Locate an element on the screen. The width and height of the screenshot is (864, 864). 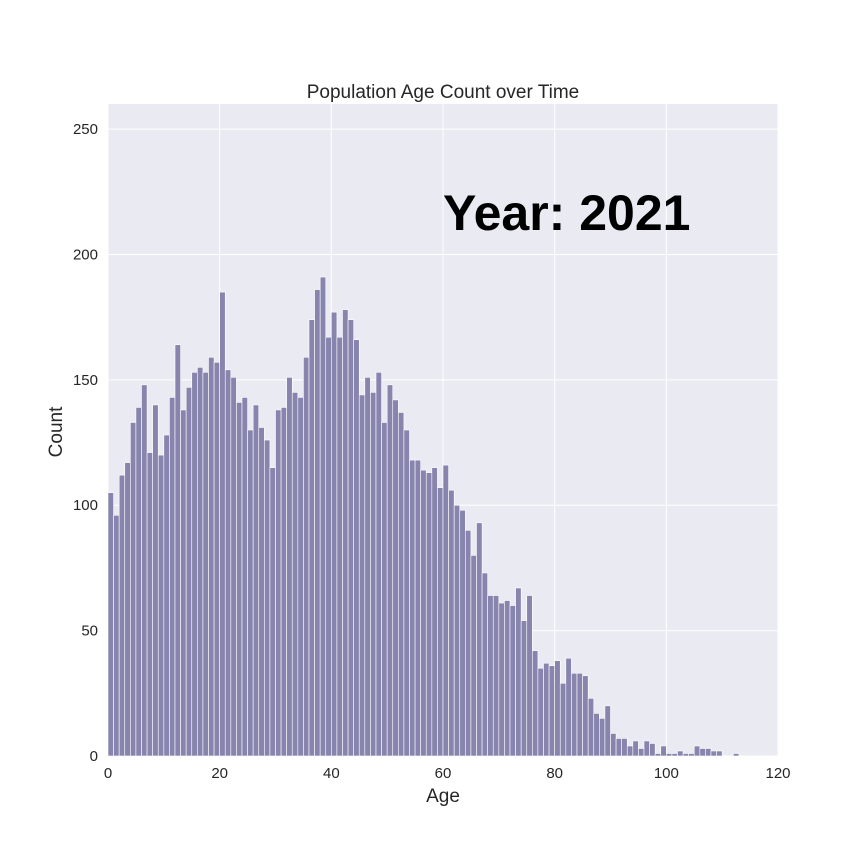
y-axis-label: Count is located at coordinates (56, 431).